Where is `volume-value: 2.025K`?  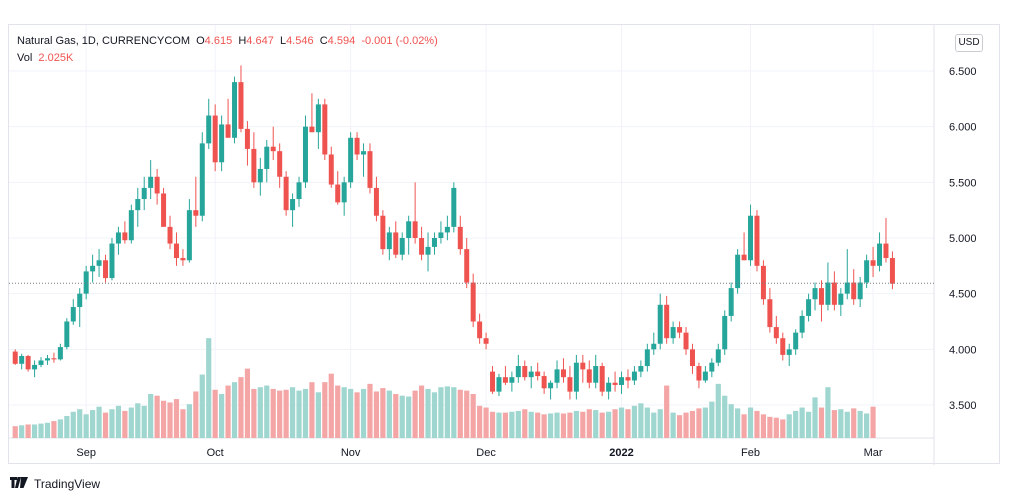
volume-value: 2.025K is located at coordinates (56, 58).